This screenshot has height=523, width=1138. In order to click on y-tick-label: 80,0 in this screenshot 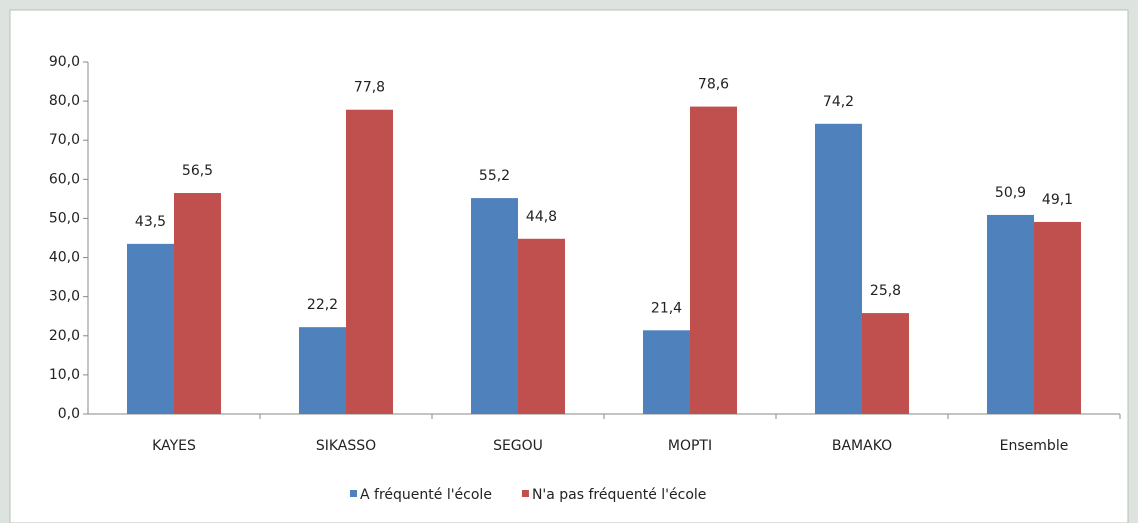, I will do `click(64, 101)`.